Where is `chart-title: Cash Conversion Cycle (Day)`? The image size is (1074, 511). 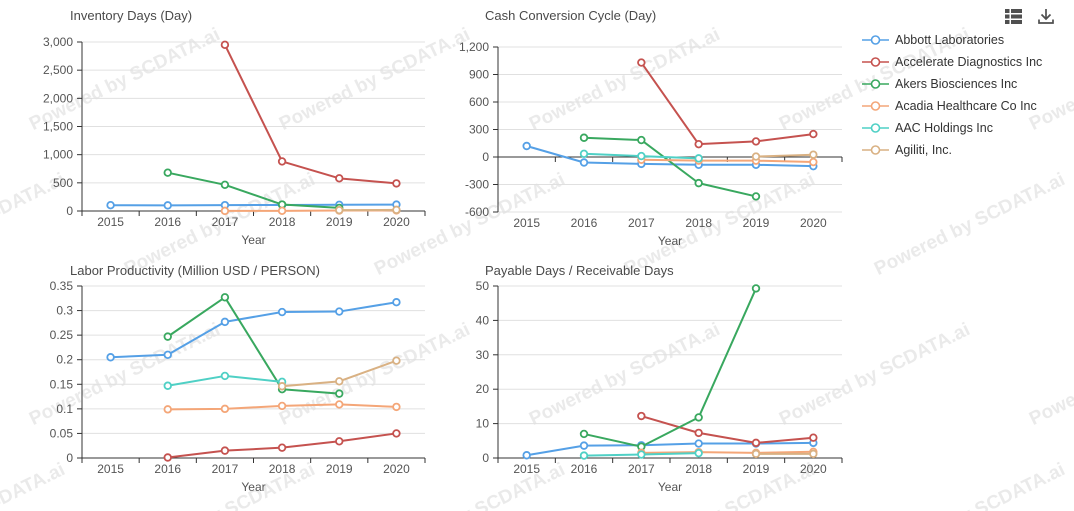
chart-title: Cash Conversion Cycle (Day) is located at coordinates (571, 15).